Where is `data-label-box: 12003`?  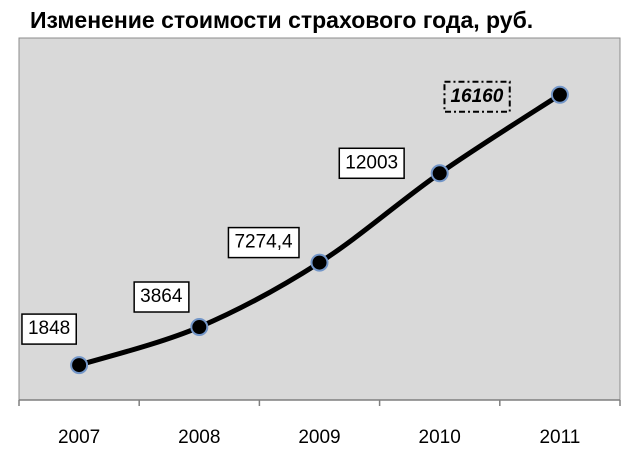 data-label-box: 12003 is located at coordinates (371, 163).